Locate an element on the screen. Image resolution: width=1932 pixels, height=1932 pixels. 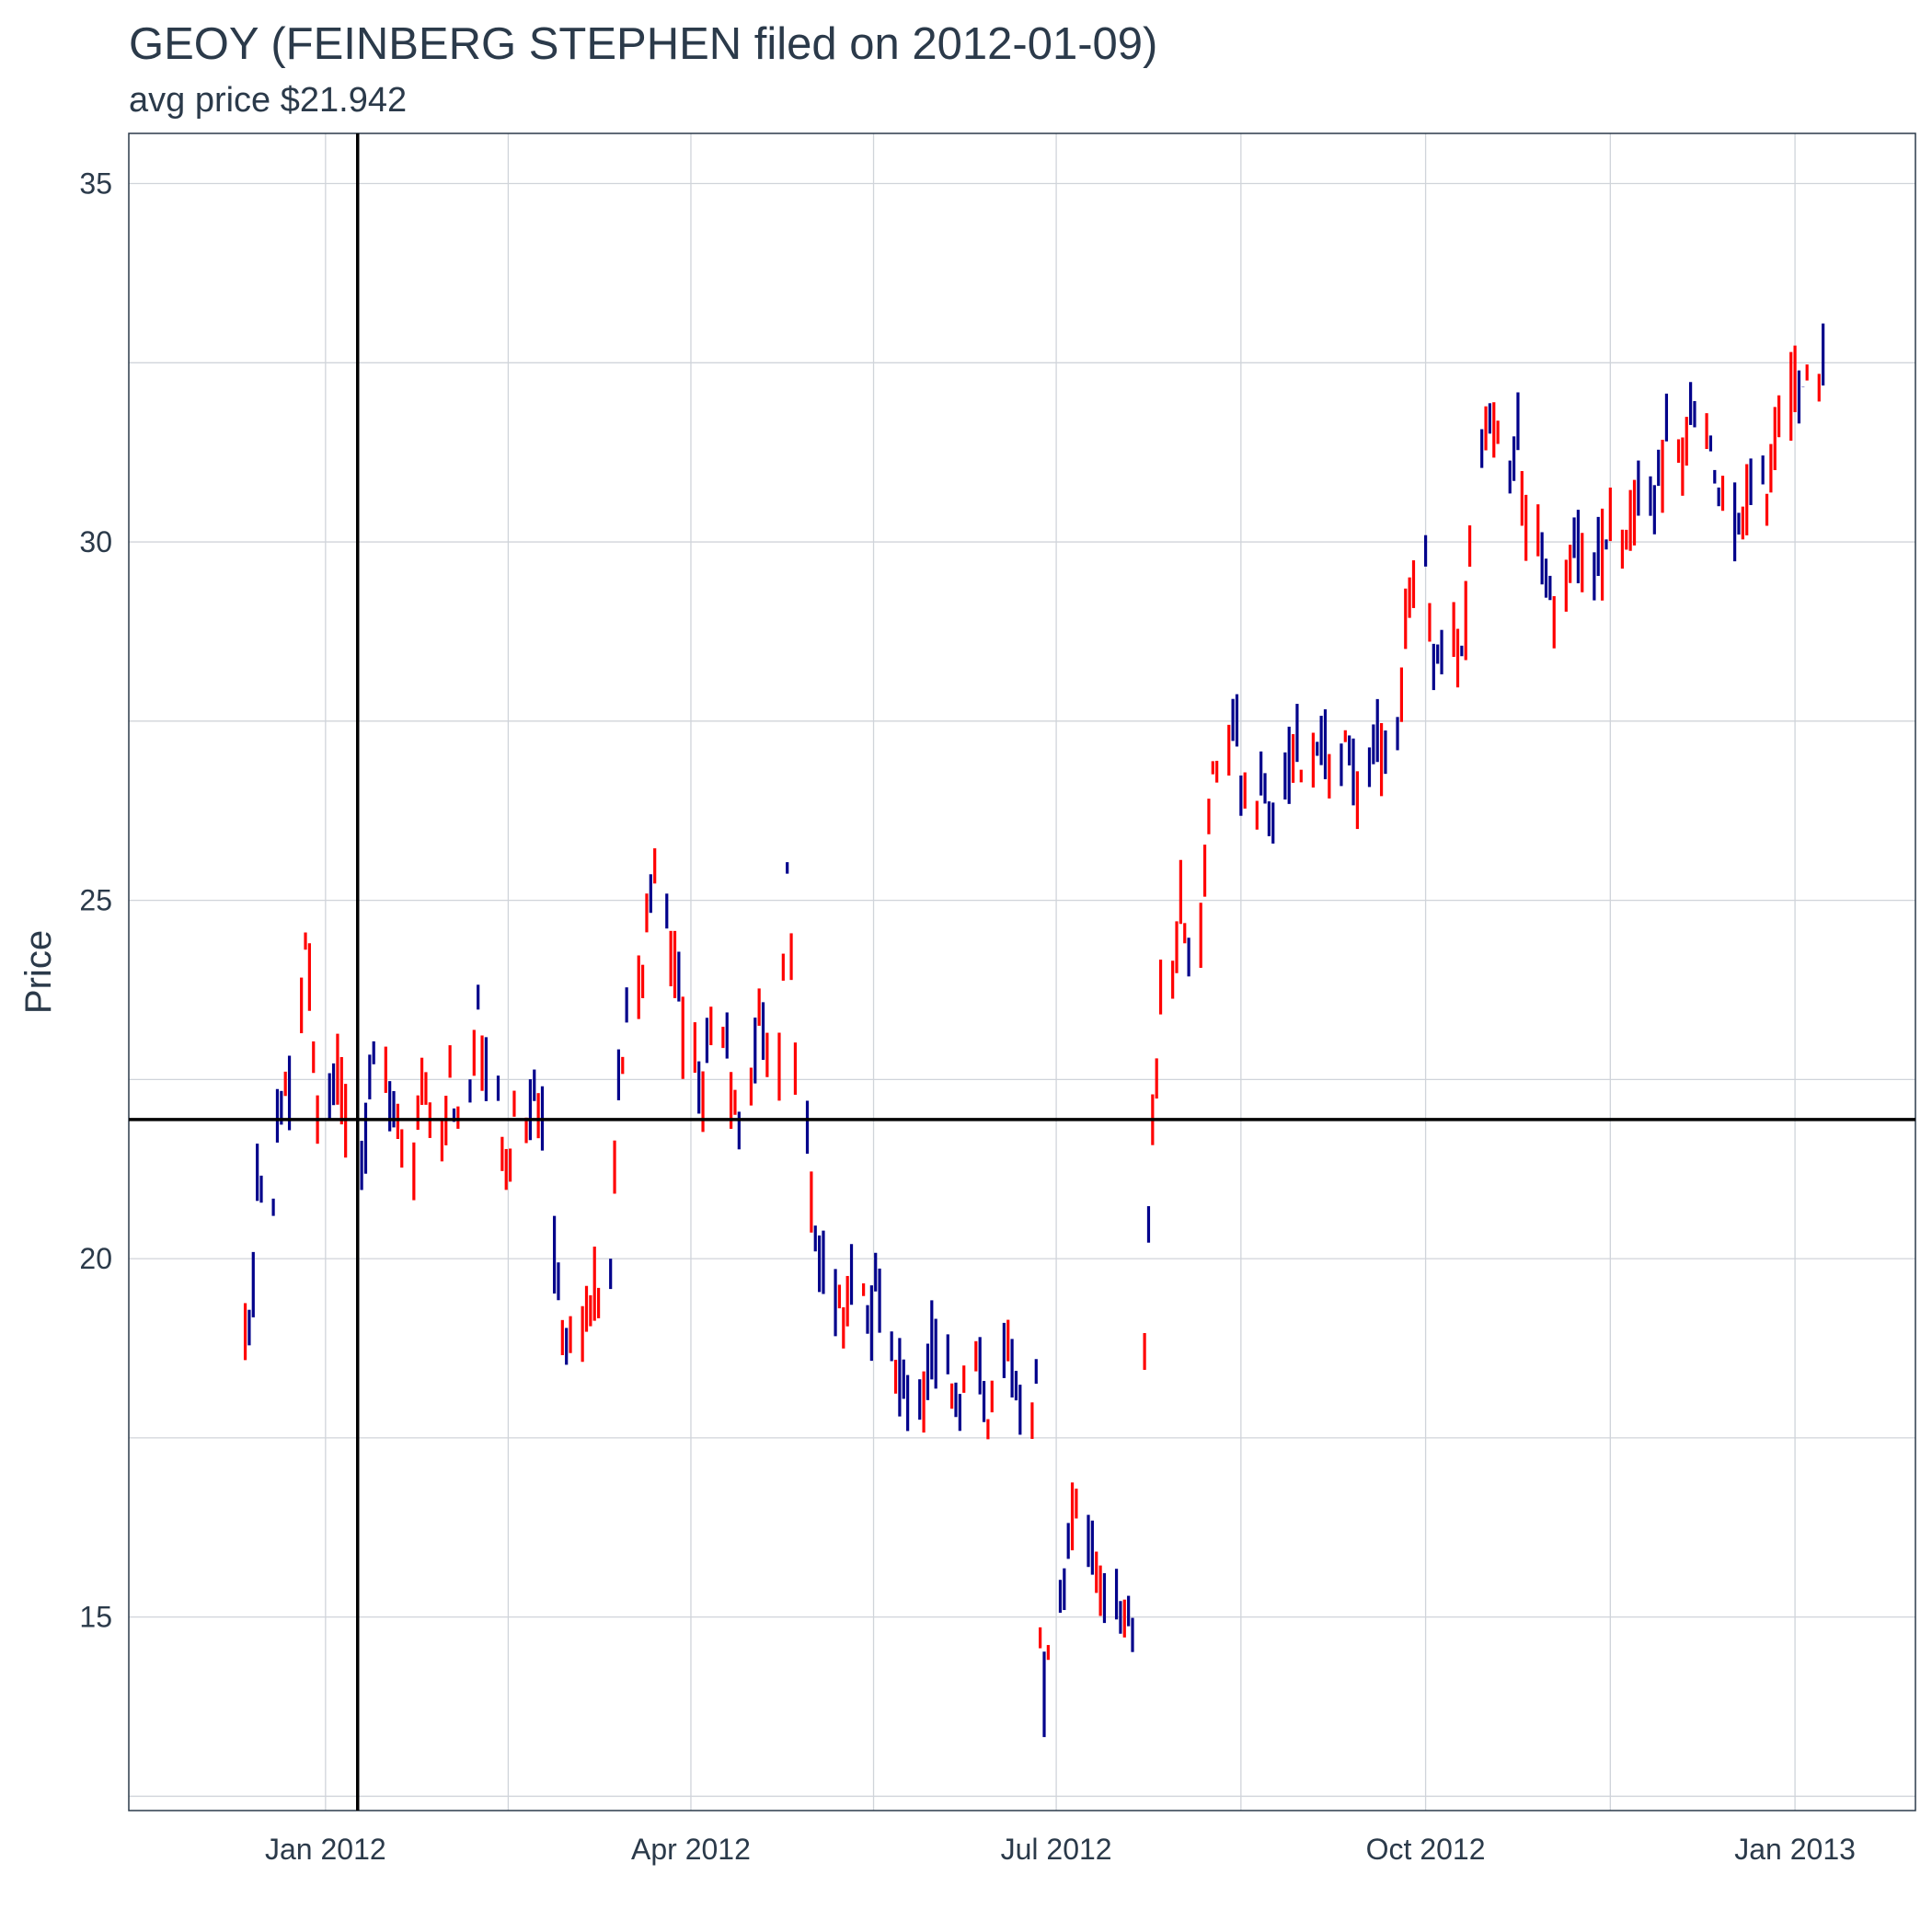
x-tick-label: Apr 2012 is located at coordinates (691, 1849).